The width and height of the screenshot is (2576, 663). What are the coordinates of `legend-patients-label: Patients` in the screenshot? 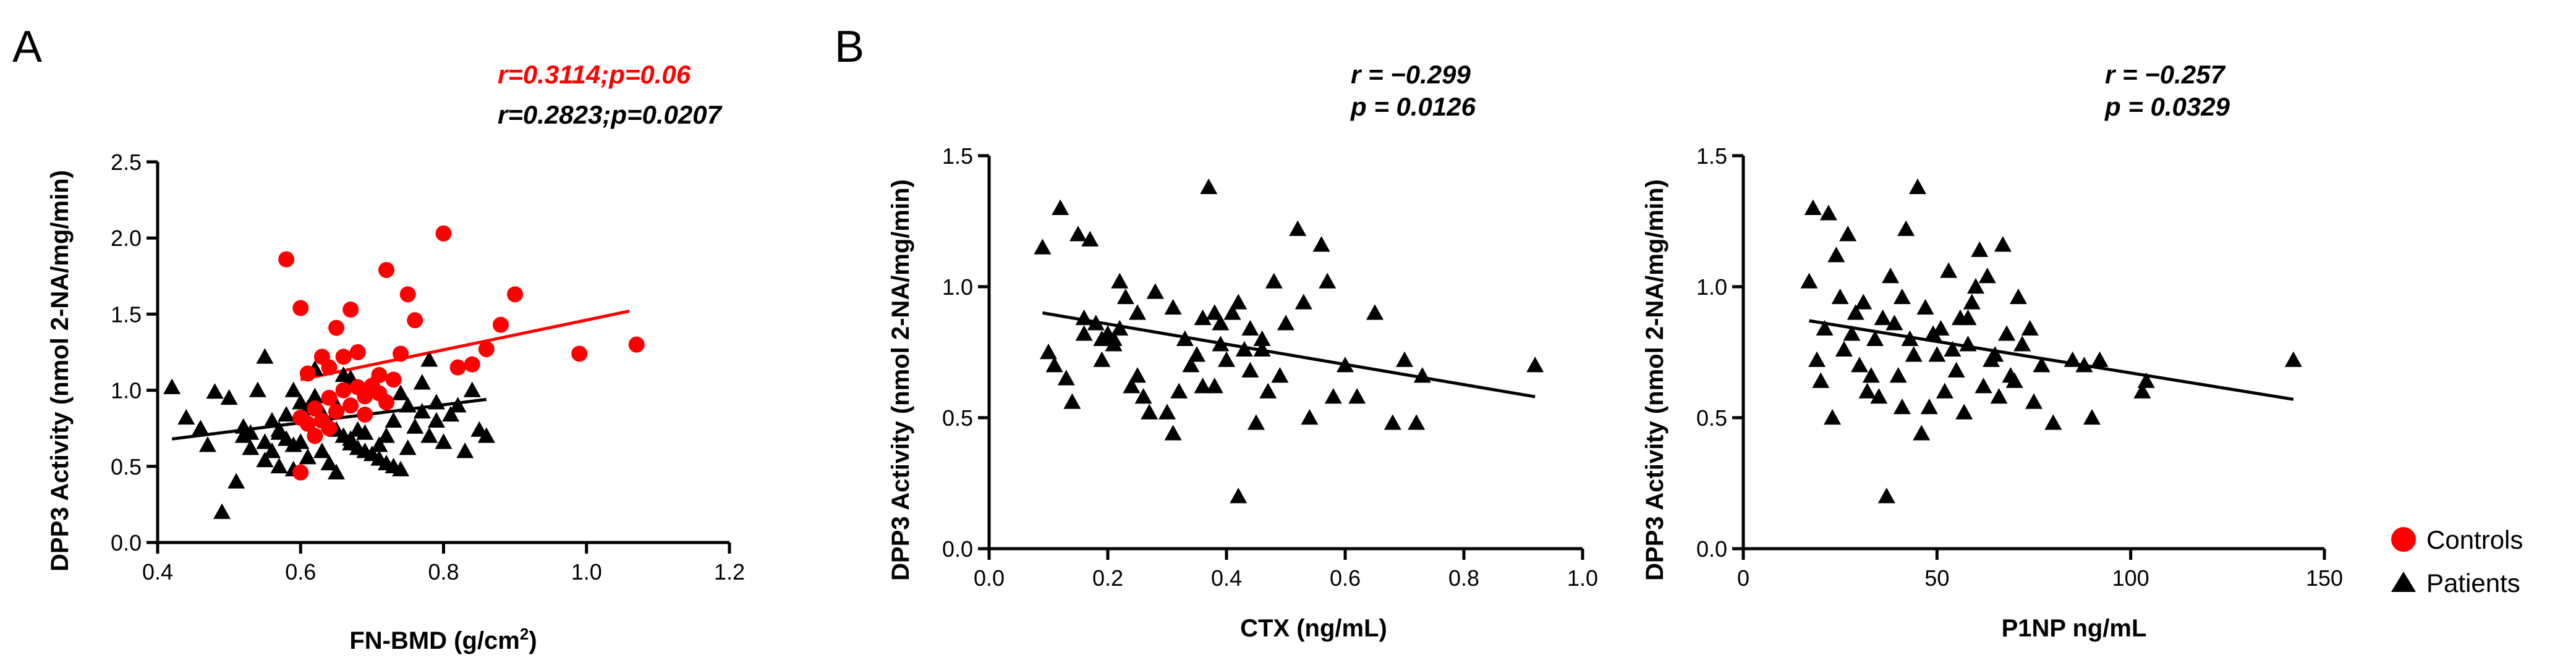 It's located at (2473, 583).